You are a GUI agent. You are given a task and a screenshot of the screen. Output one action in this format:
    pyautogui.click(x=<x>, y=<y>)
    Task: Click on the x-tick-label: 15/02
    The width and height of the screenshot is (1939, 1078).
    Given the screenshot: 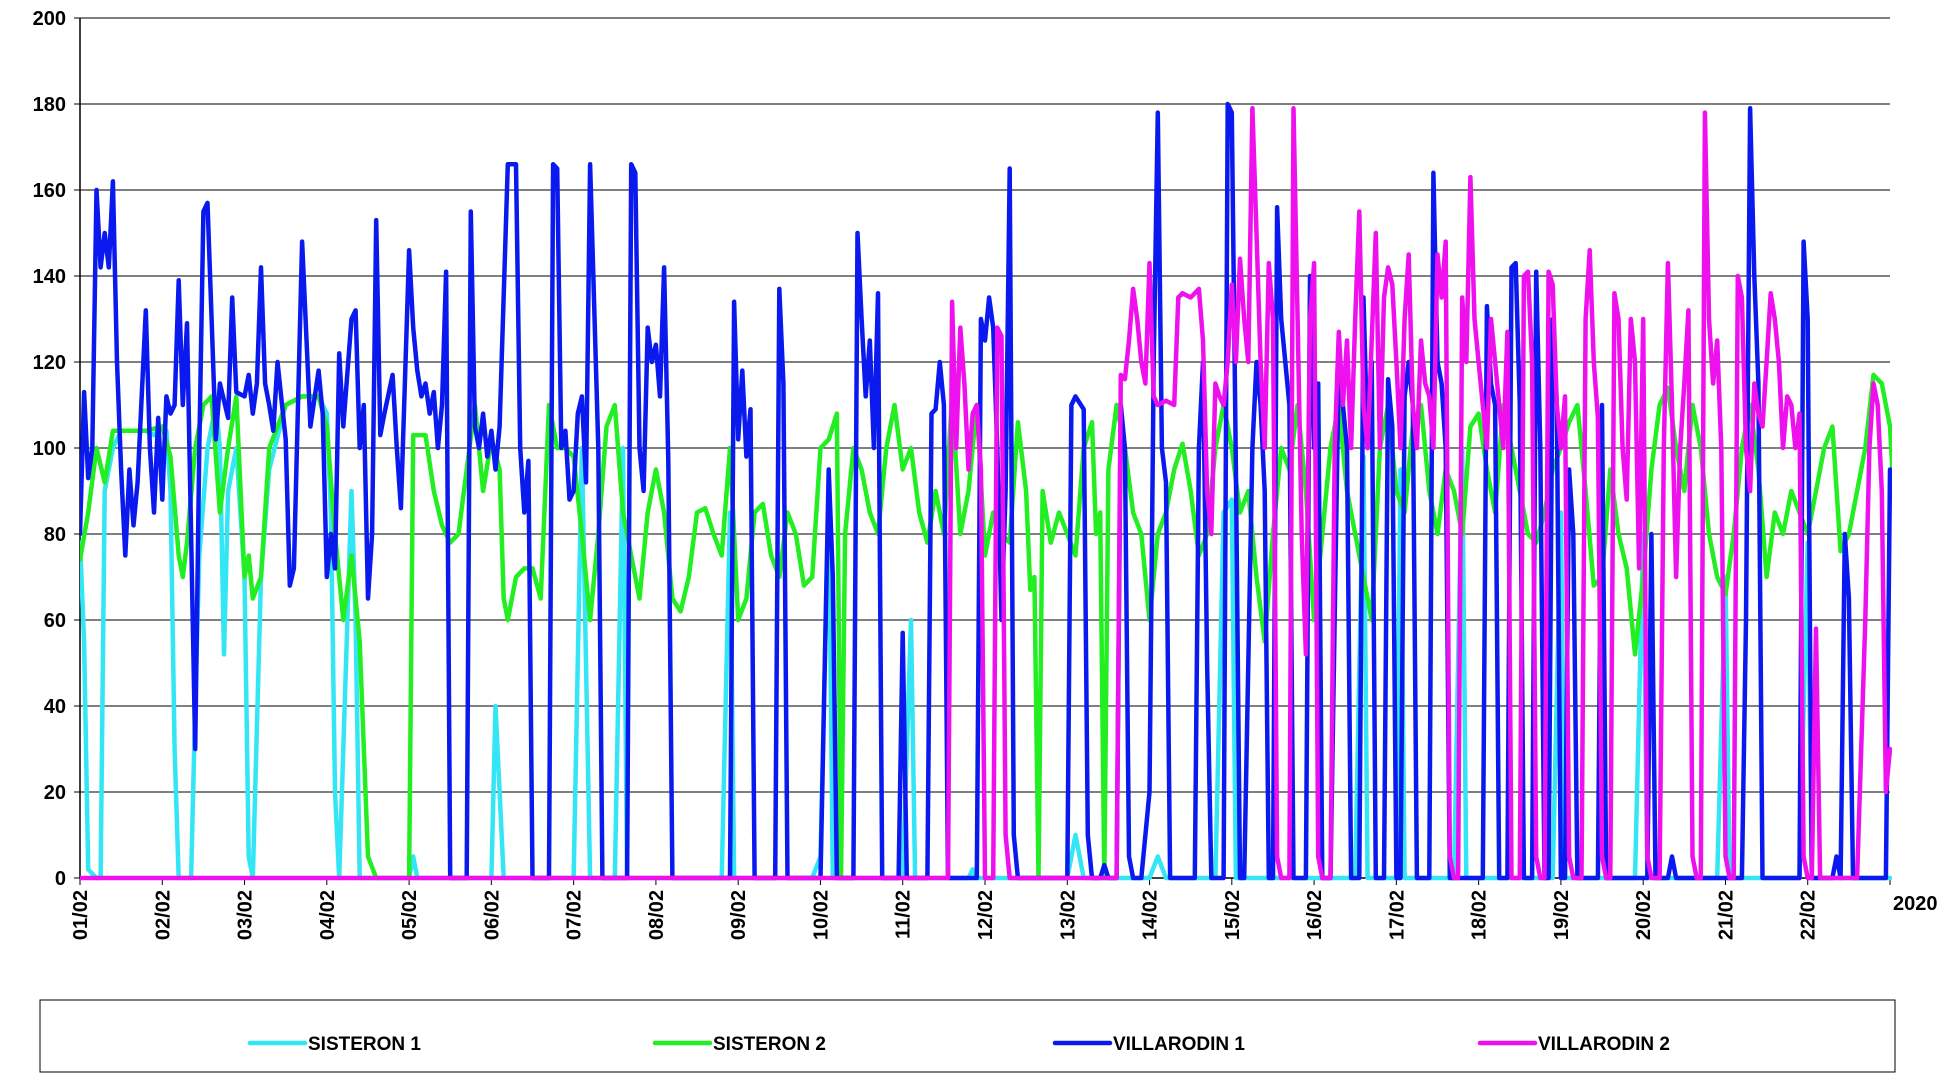 What is the action you would take?
    pyautogui.click(x=1233, y=915)
    